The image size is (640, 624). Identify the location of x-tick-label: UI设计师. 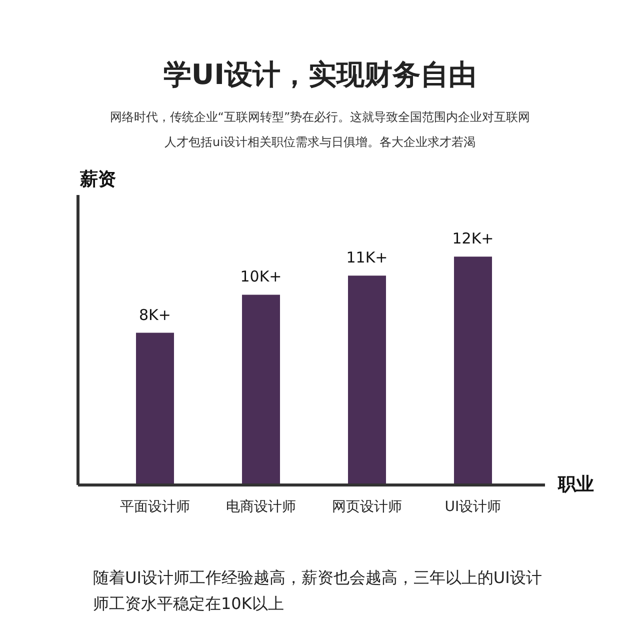
(473, 506).